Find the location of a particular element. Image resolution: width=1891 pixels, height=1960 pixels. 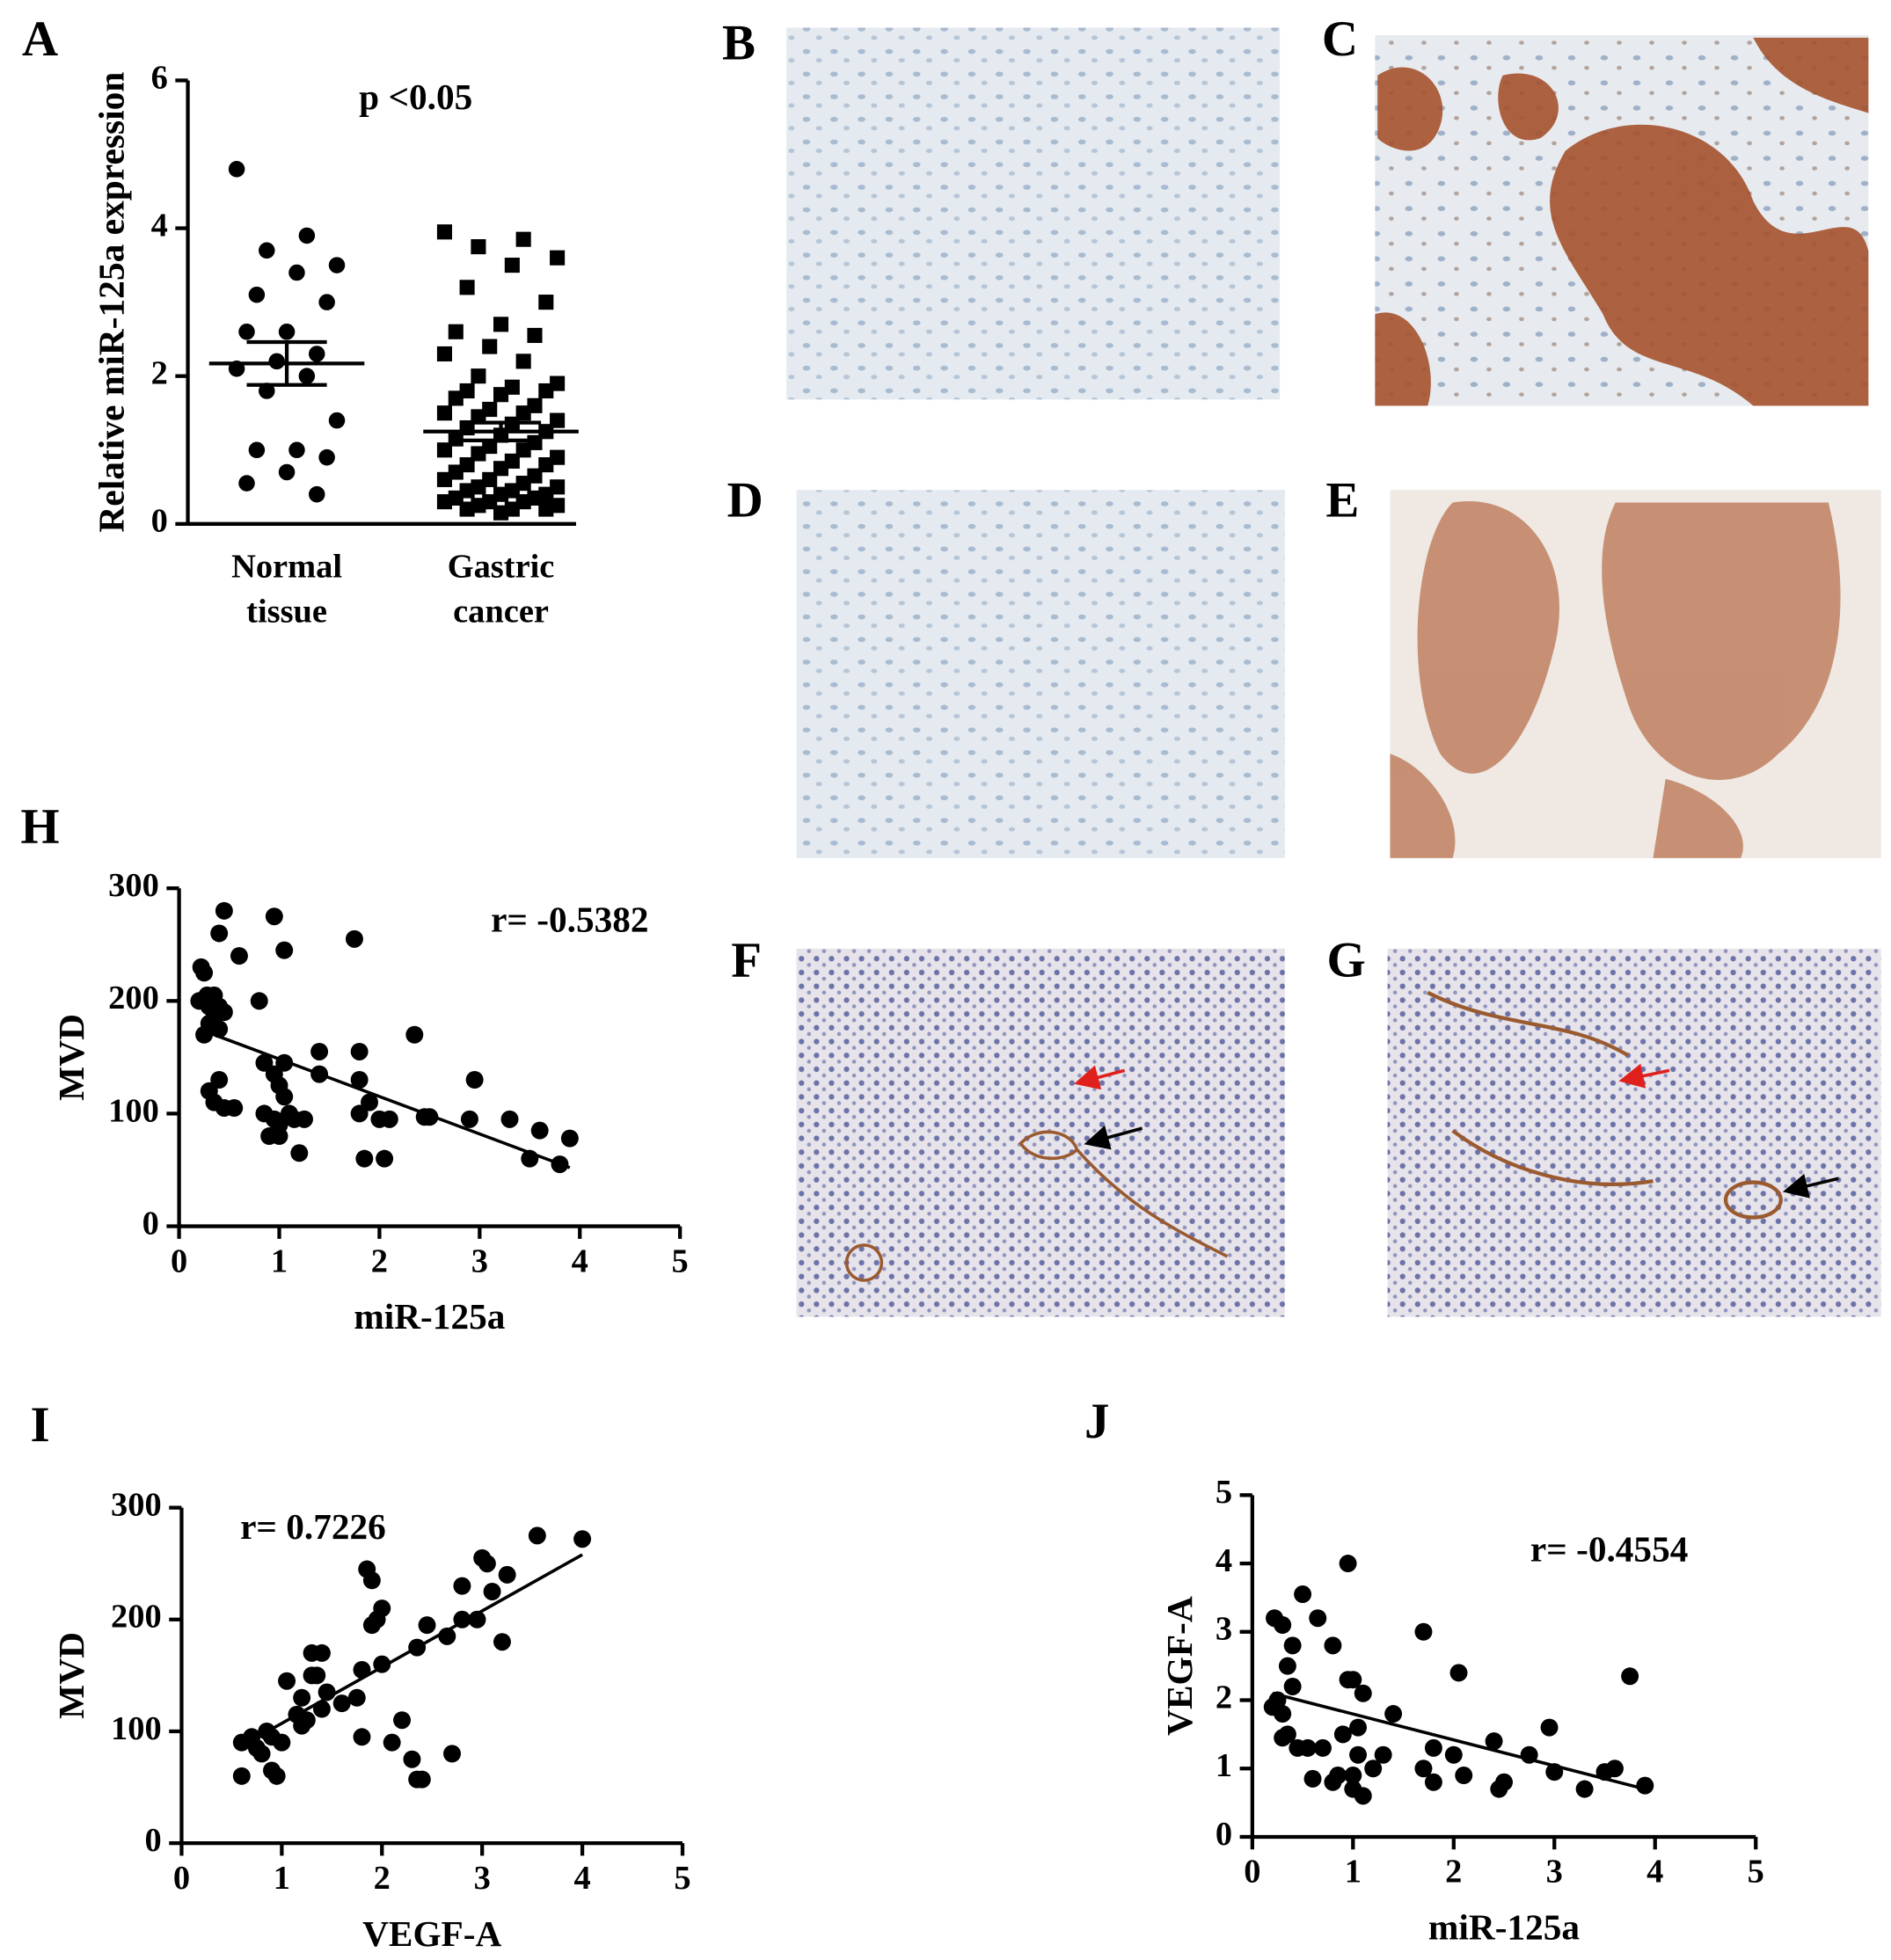

y-tick-label: 200 is located at coordinates (133, 998).